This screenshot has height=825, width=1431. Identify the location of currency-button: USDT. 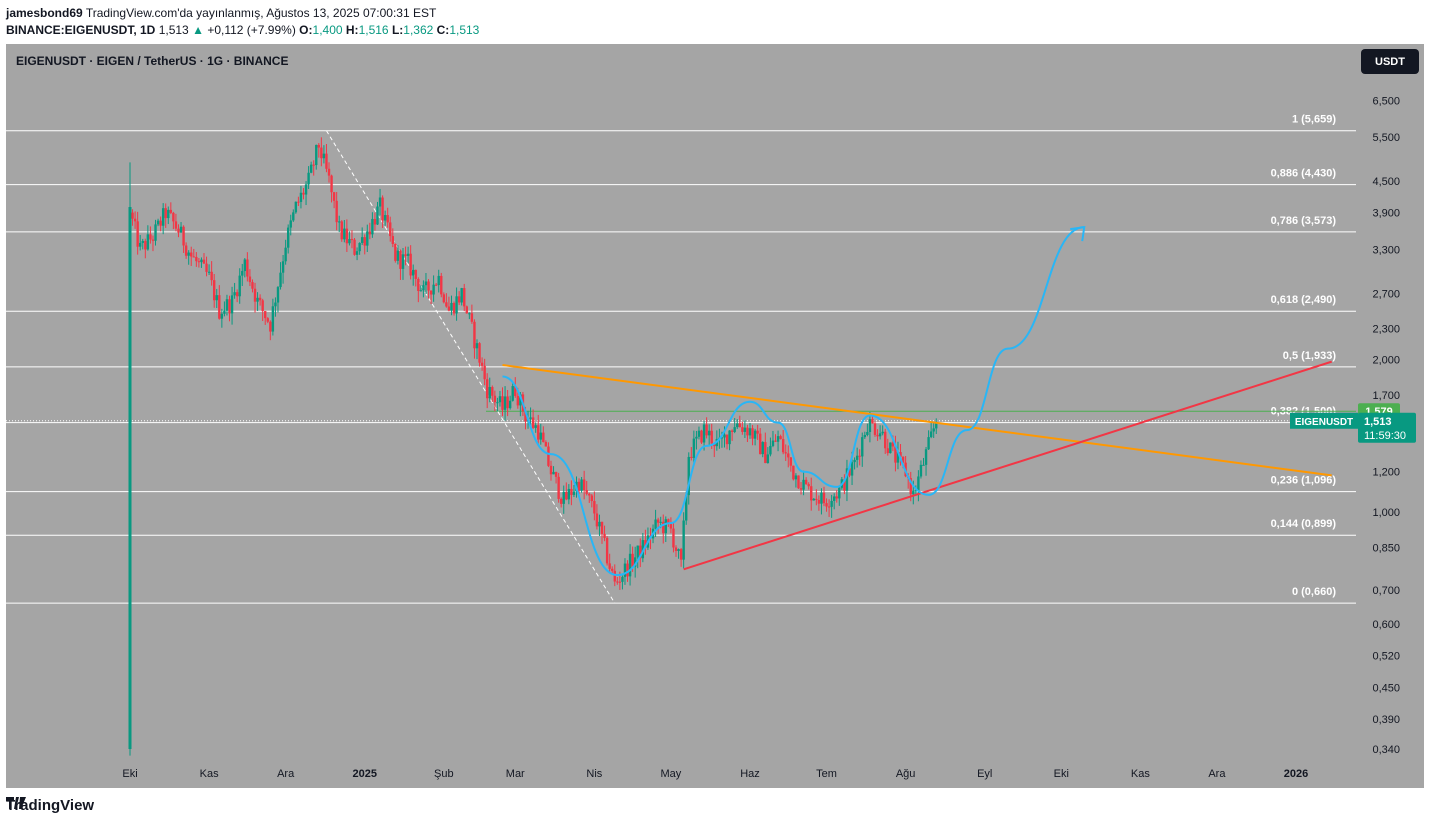
(1390, 61).